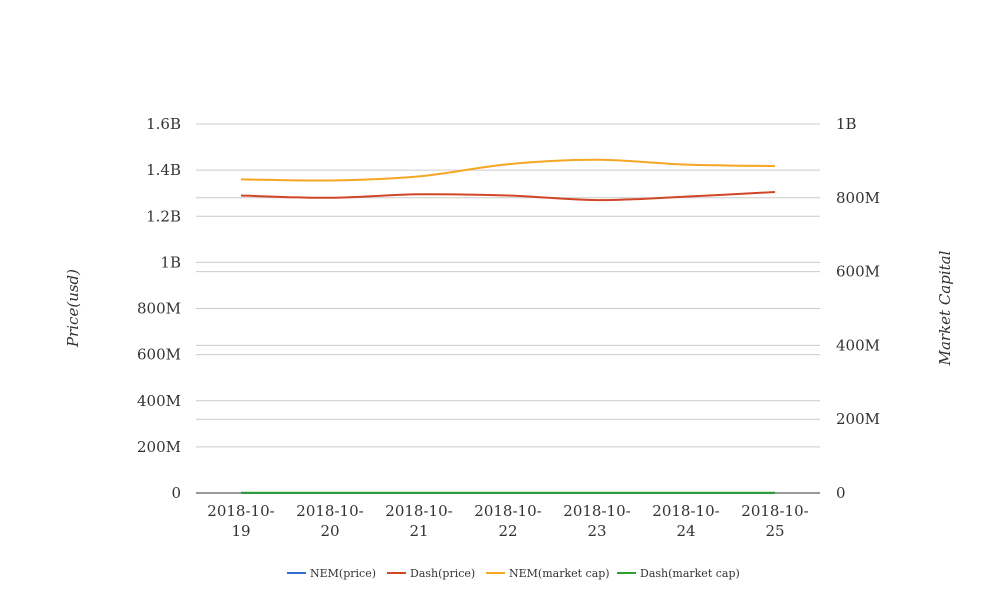 The image size is (1008, 616). What do you see at coordinates (841, 493) in the screenshot?
I see `right-tick-label: 0` at bounding box center [841, 493].